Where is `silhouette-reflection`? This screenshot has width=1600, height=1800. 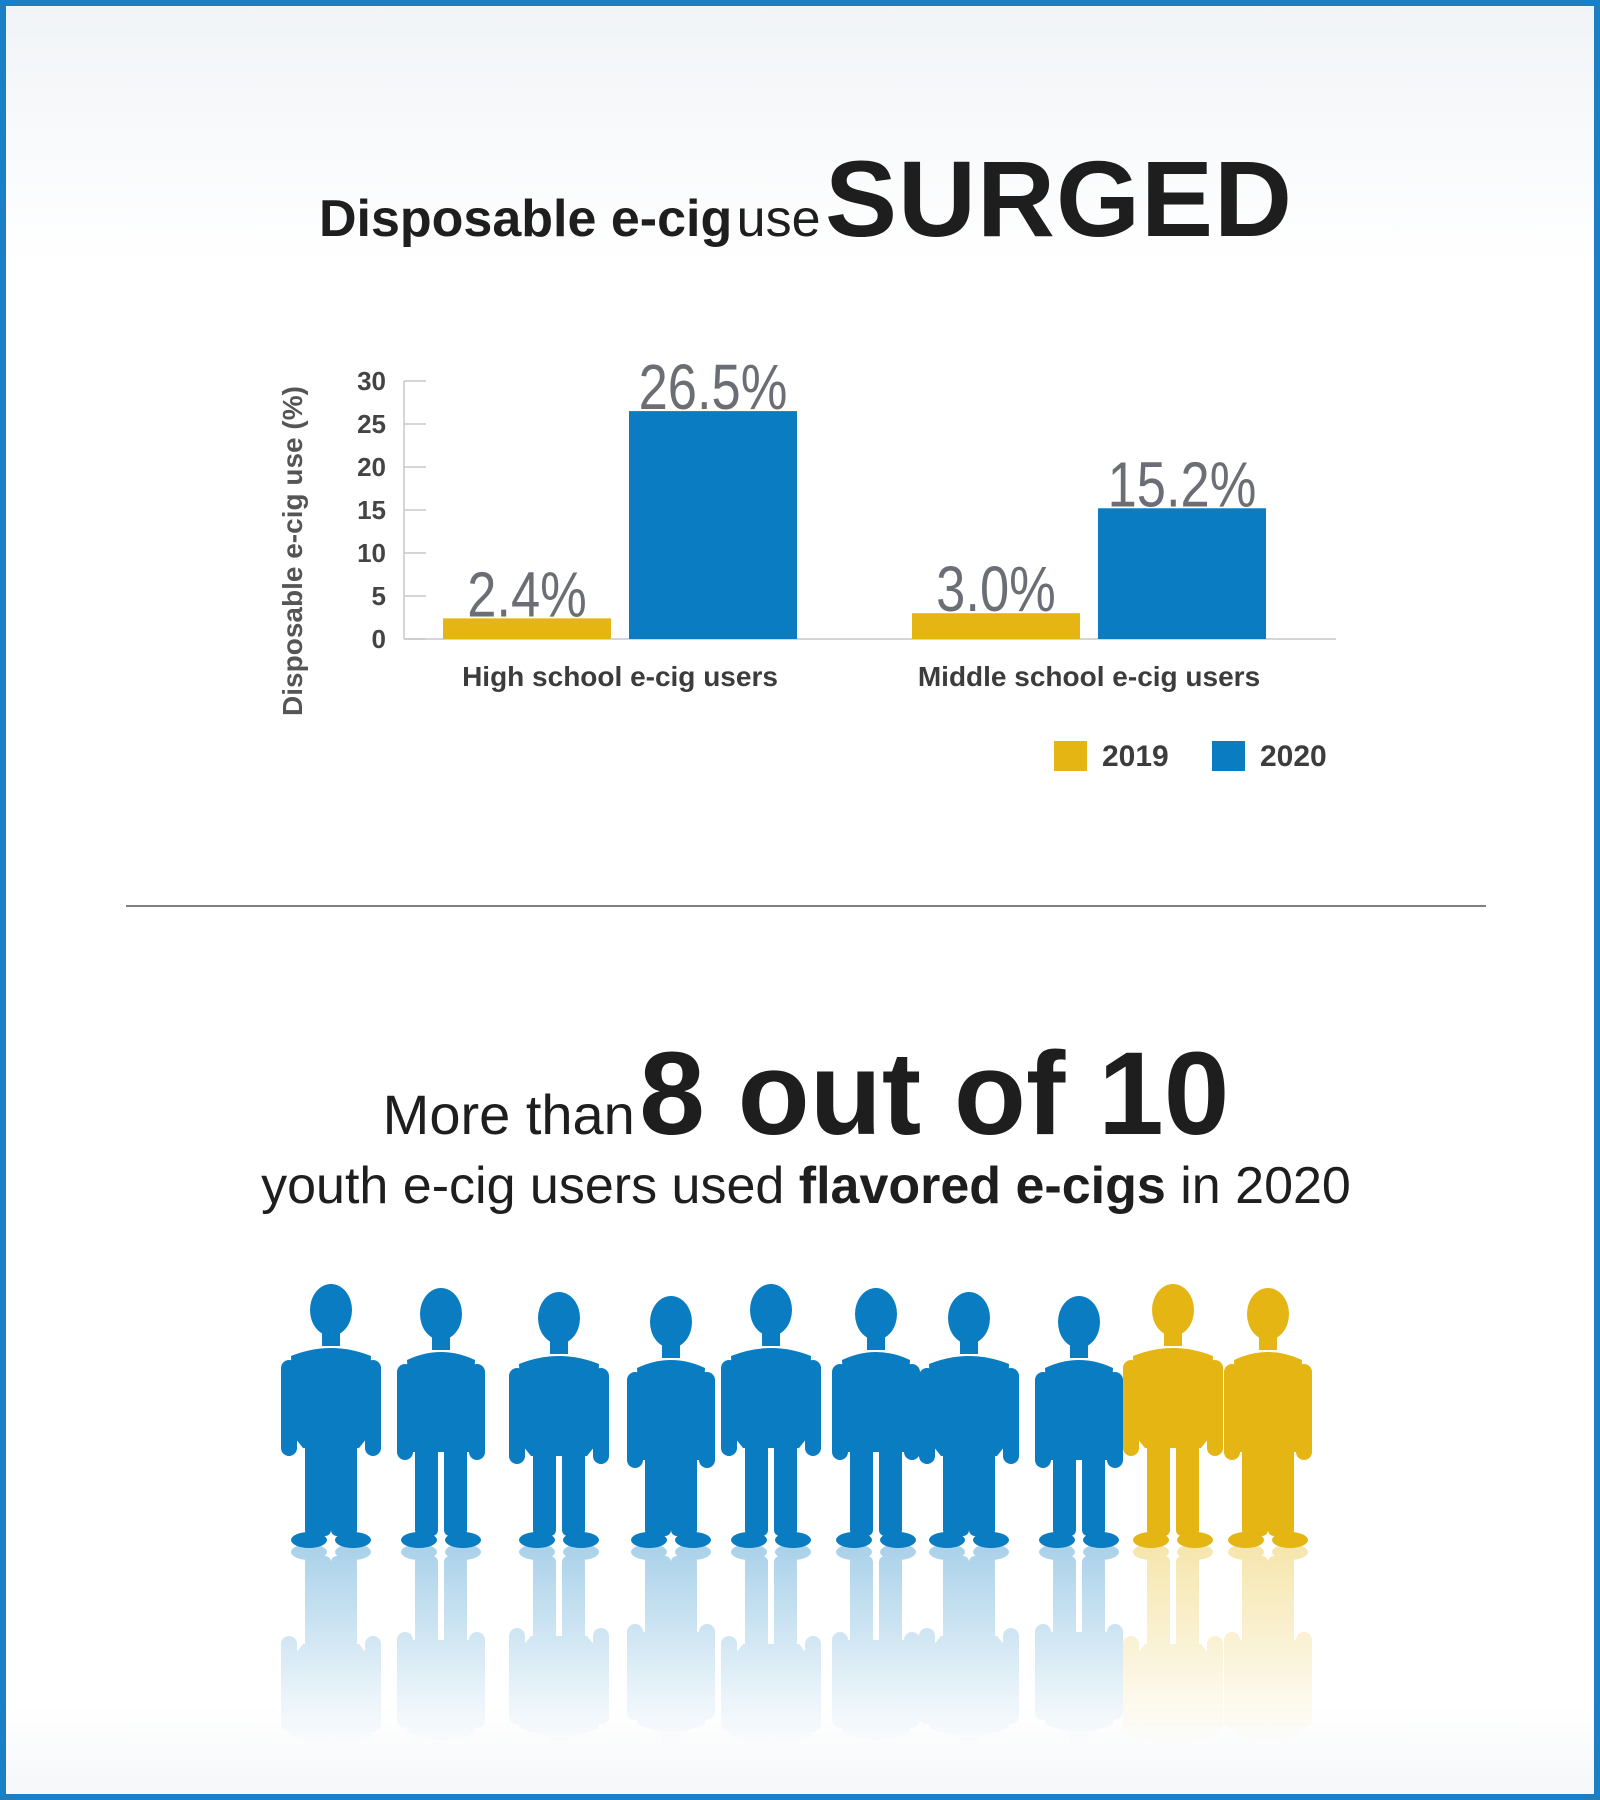 silhouette-reflection is located at coordinates (796, 1665).